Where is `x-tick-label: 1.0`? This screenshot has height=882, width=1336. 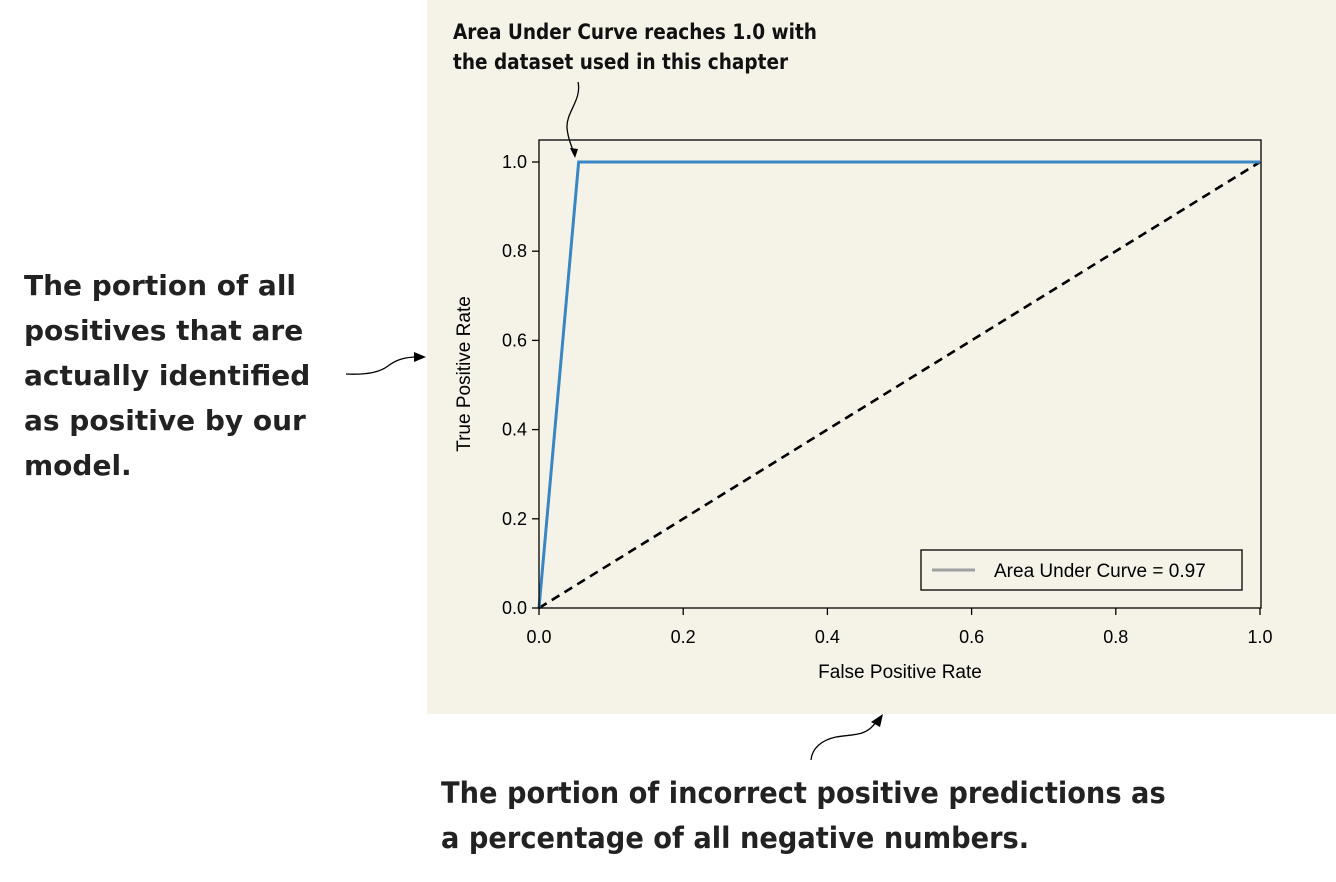 x-tick-label: 1.0 is located at coordinates (1259, 637).